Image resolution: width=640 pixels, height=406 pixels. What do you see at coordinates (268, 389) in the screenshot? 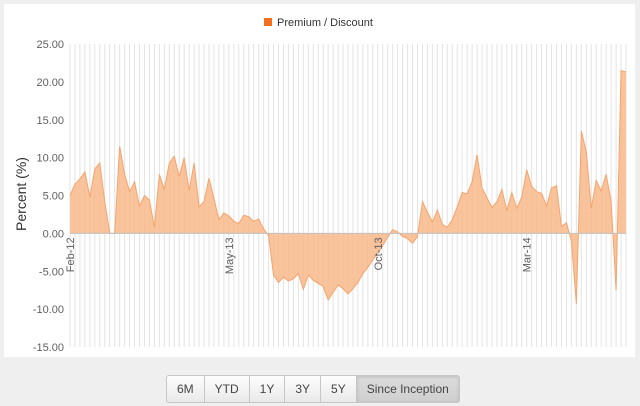
I see `range-button-1y: 1Y` at bounding box center [268, 389].